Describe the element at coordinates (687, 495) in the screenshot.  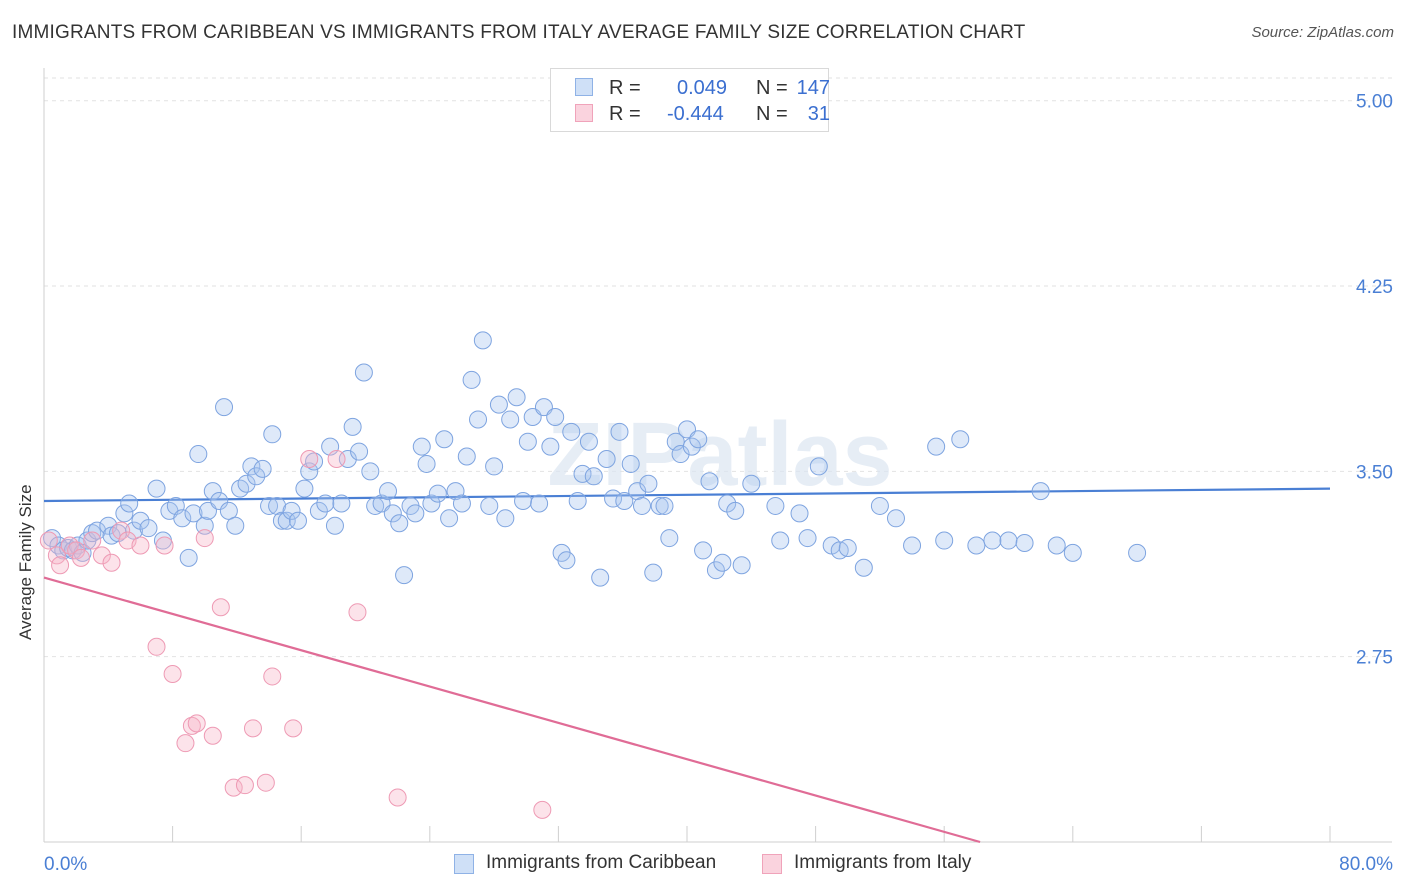
I see `caribbean-trend-line` at that location.